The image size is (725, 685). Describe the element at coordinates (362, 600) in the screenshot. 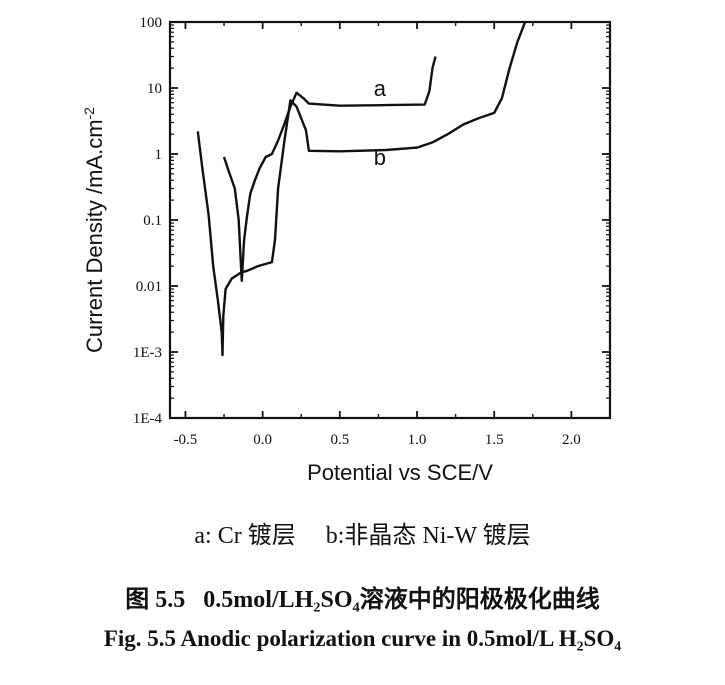

I see `figure-caption-chinese: 图 5.5 0.5mol/LH₂SO₄溶液中的阳极极化曲线` at that location.